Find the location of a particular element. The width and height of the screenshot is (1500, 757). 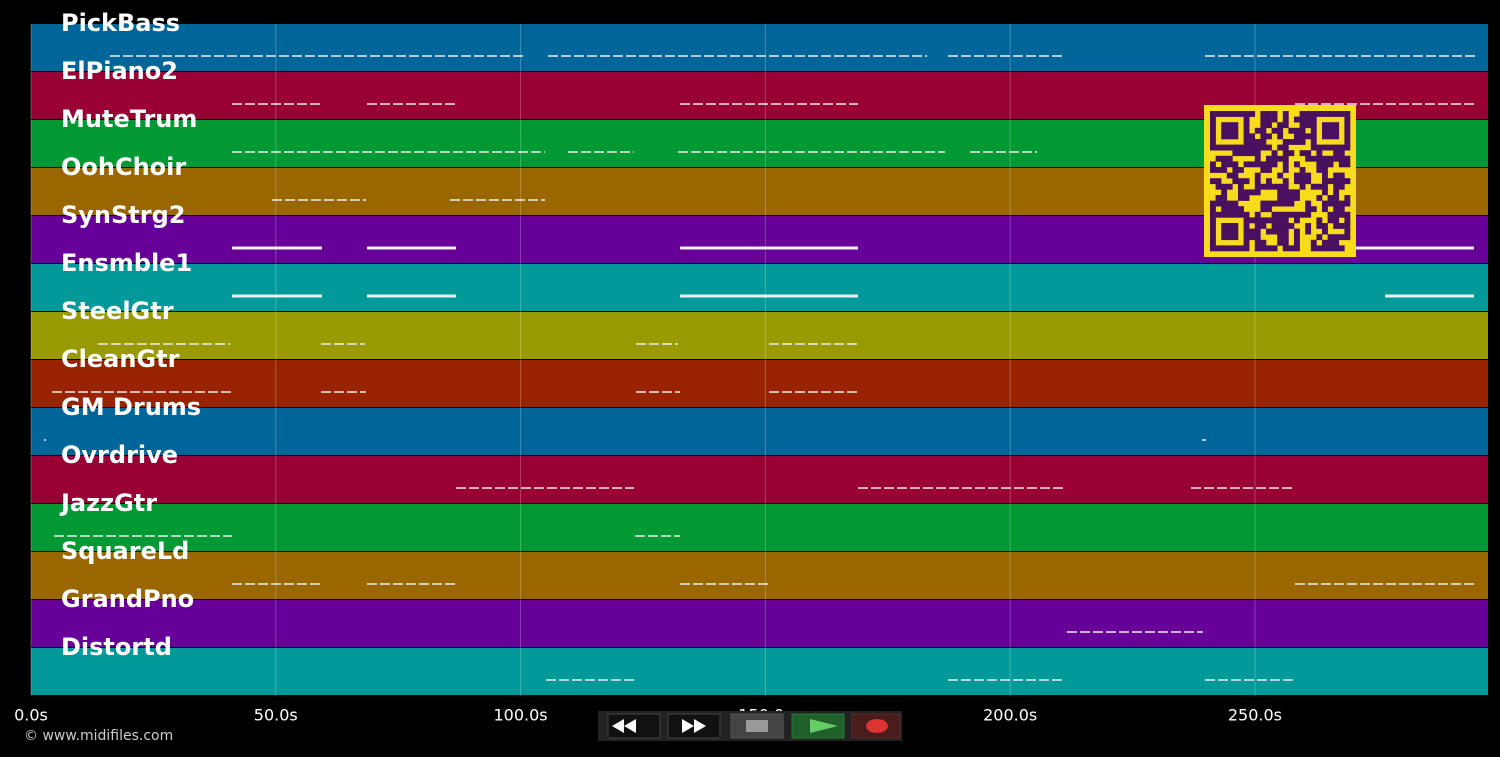

track-name: JazzGtr is located at coordinates (108, 503).